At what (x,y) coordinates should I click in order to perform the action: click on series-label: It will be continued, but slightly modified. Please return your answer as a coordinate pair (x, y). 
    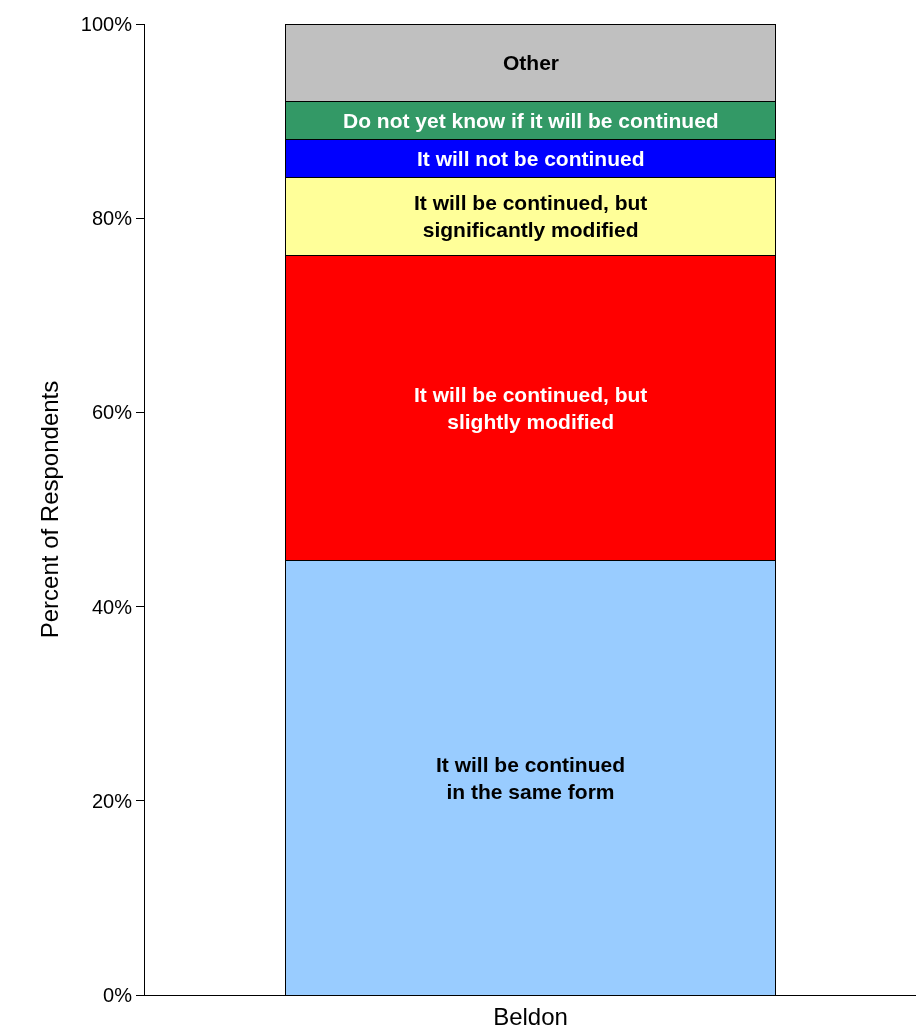
    Looking at the image, I should click on (531, 408).